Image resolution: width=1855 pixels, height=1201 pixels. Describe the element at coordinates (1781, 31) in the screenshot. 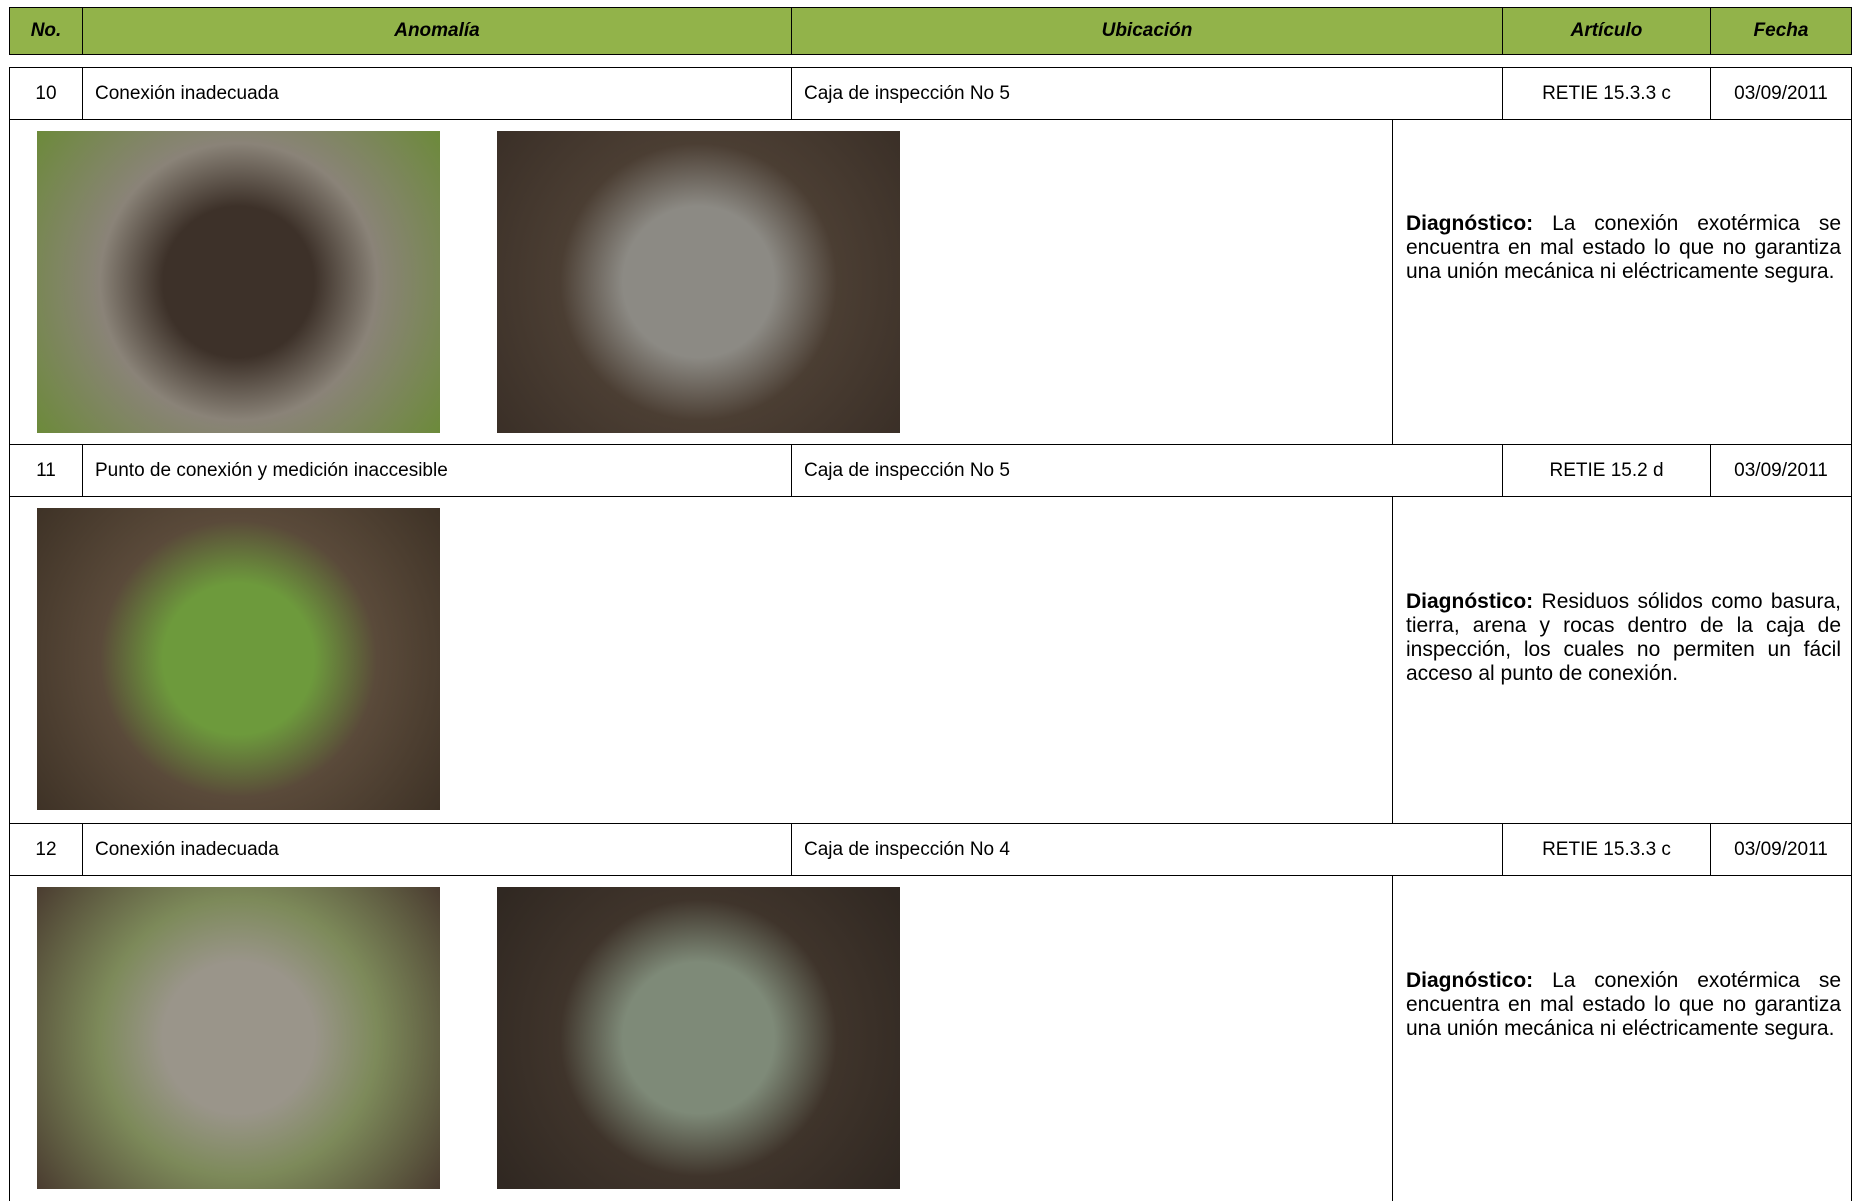

I see `header-cell: Fecha` at that location.